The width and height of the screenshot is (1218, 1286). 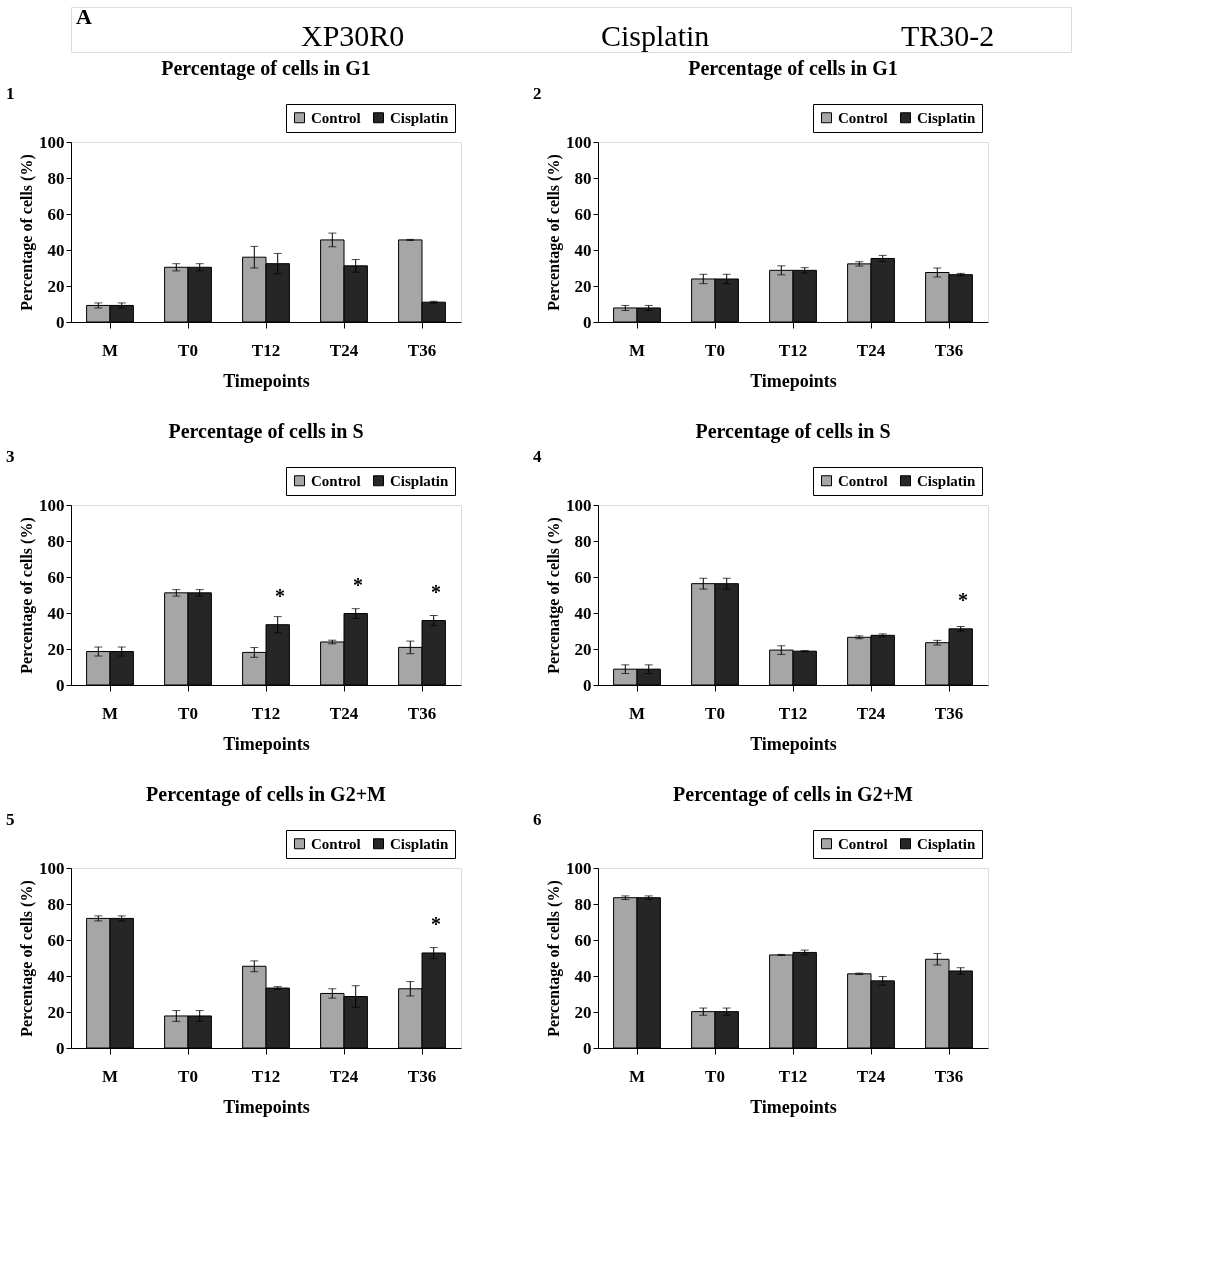 What do you see at coordinates (948, 35) in the screenshot?
I see `text: TR30-2` at bounding box center [948, 35].